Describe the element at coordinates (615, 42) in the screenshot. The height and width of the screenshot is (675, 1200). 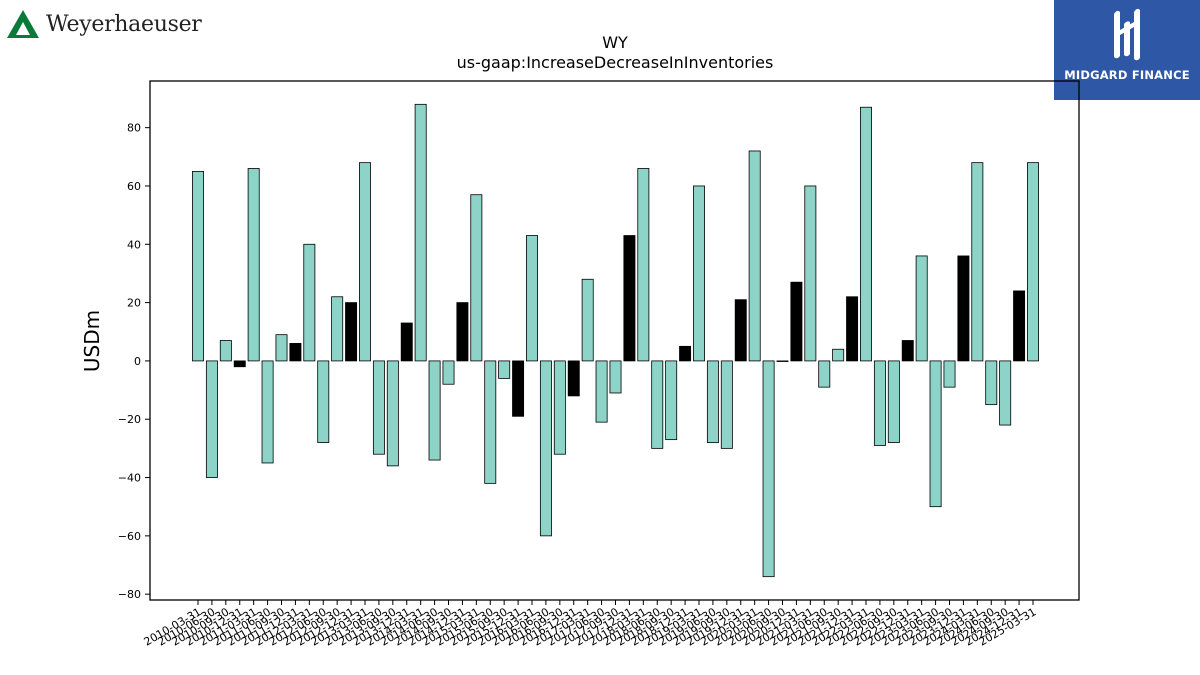
I see `chart-title: WY` at that location.